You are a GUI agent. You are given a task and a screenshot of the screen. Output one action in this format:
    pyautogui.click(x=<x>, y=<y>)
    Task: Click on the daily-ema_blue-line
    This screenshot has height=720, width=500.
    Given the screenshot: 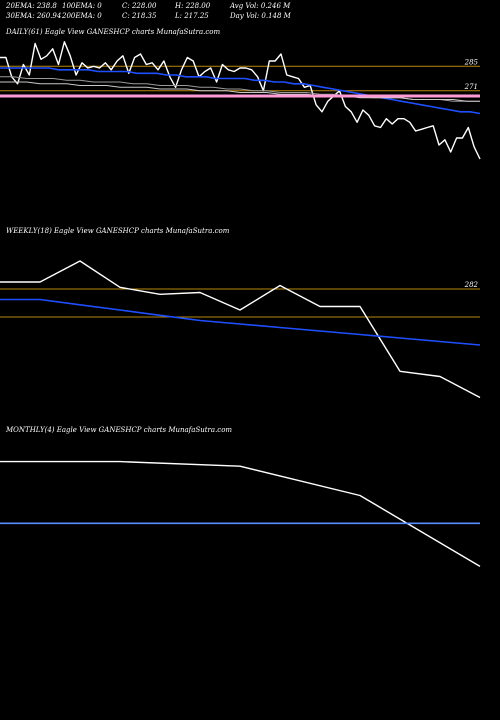 What is the action you would take?
    pyautogui.click(x=240, y=91)
    